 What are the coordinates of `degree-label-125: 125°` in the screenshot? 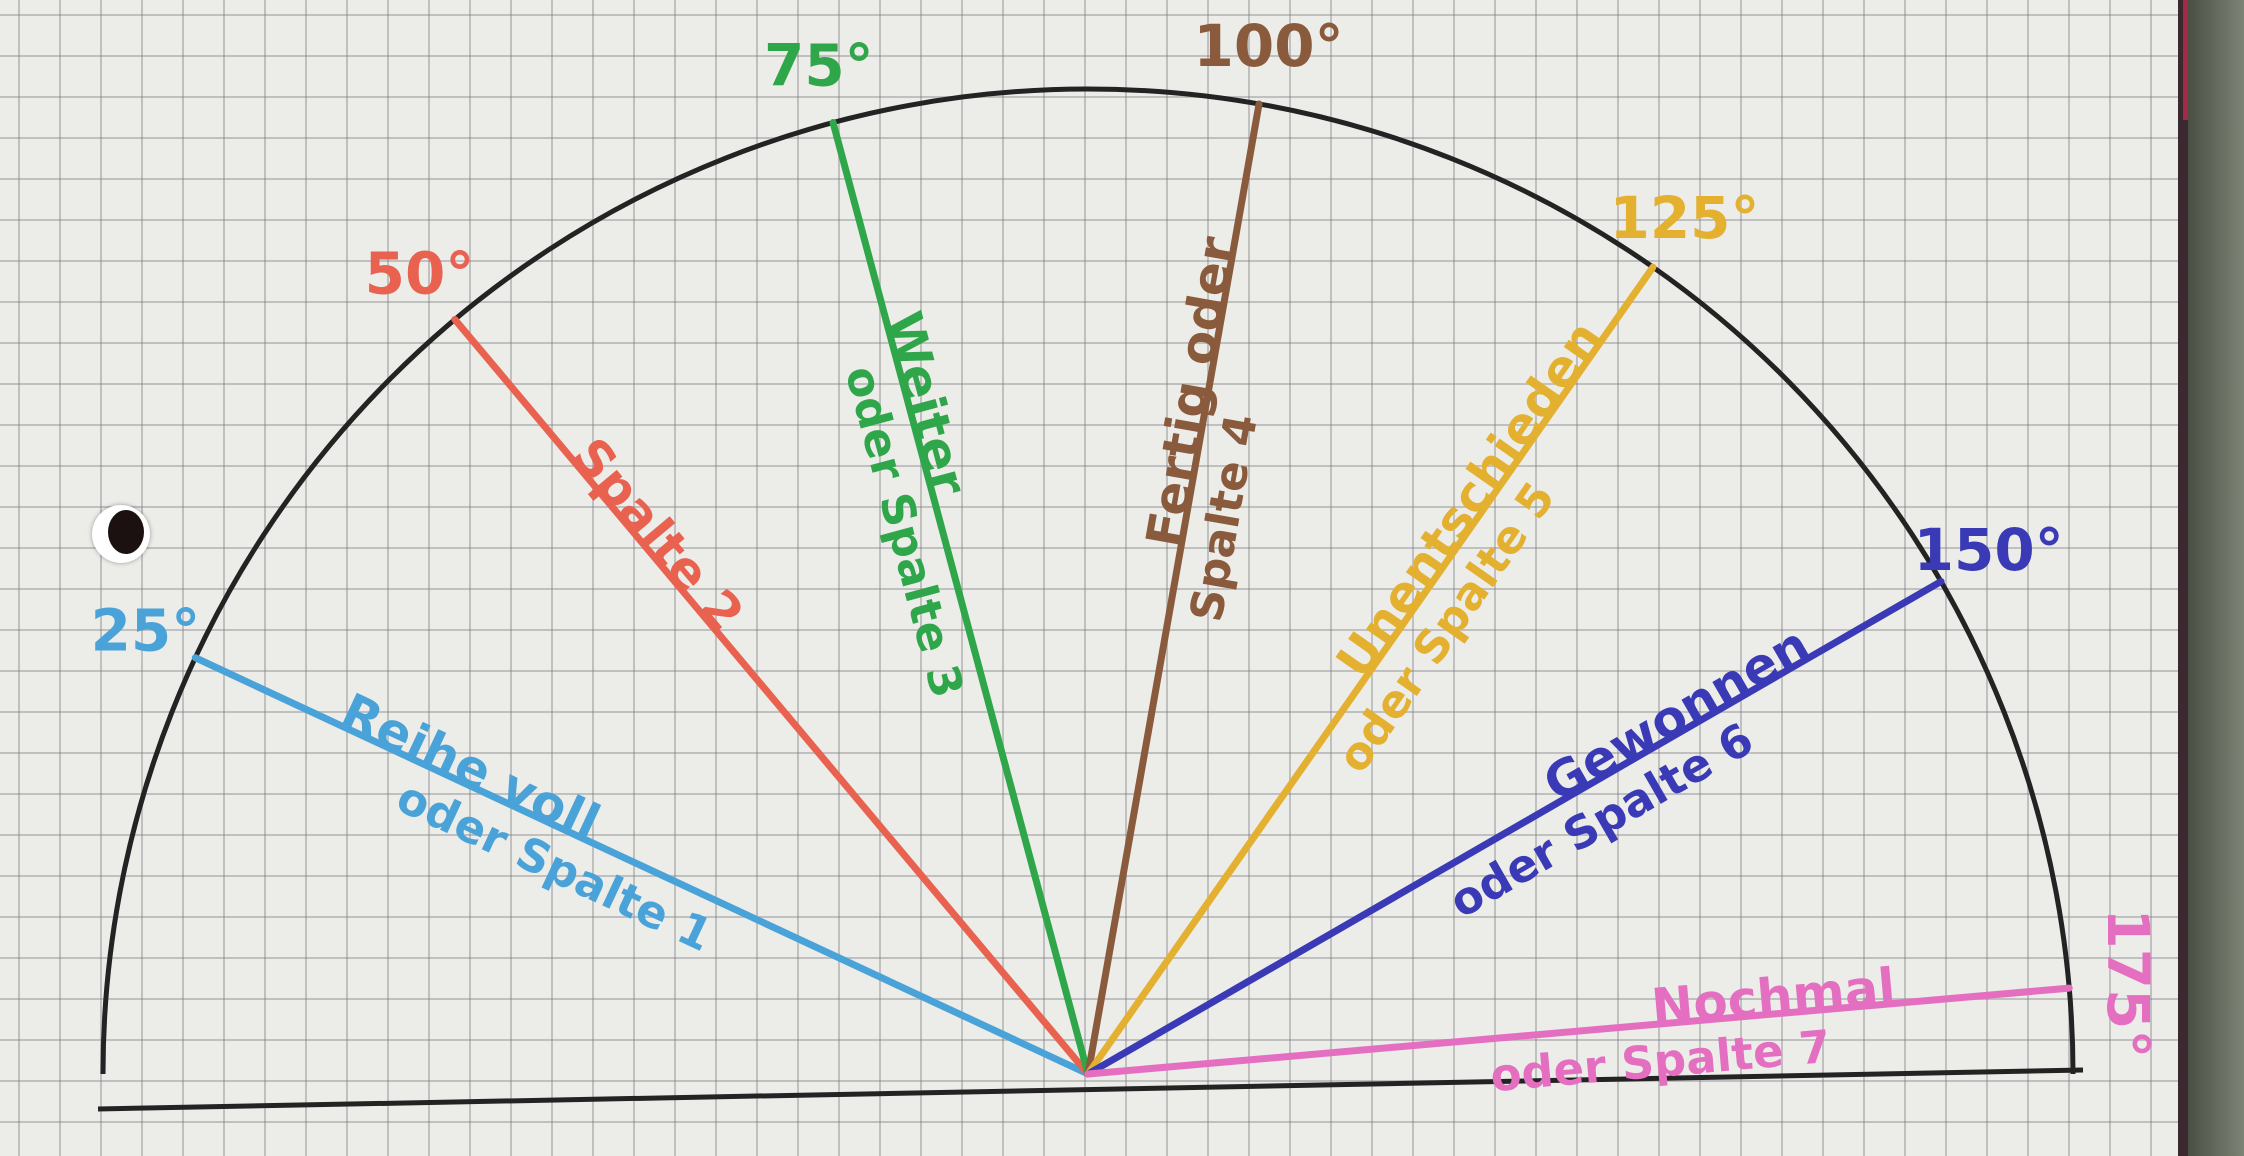 It's located at (1684, 218).